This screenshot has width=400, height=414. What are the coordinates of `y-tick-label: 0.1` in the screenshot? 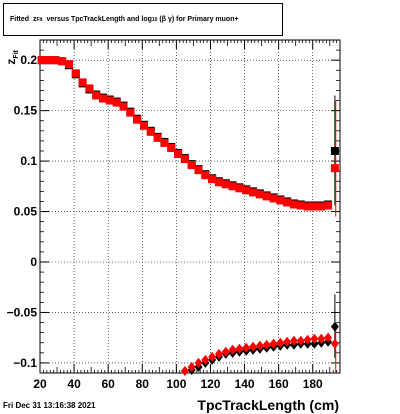 It's located at (28, 161).